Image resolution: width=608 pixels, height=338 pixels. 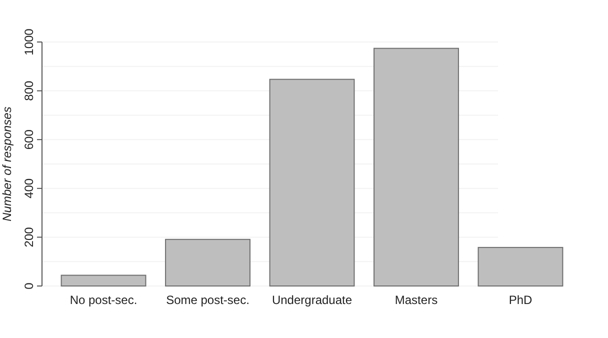 I want to click on x-tick-label: Masters, so click(x=416, y=300).